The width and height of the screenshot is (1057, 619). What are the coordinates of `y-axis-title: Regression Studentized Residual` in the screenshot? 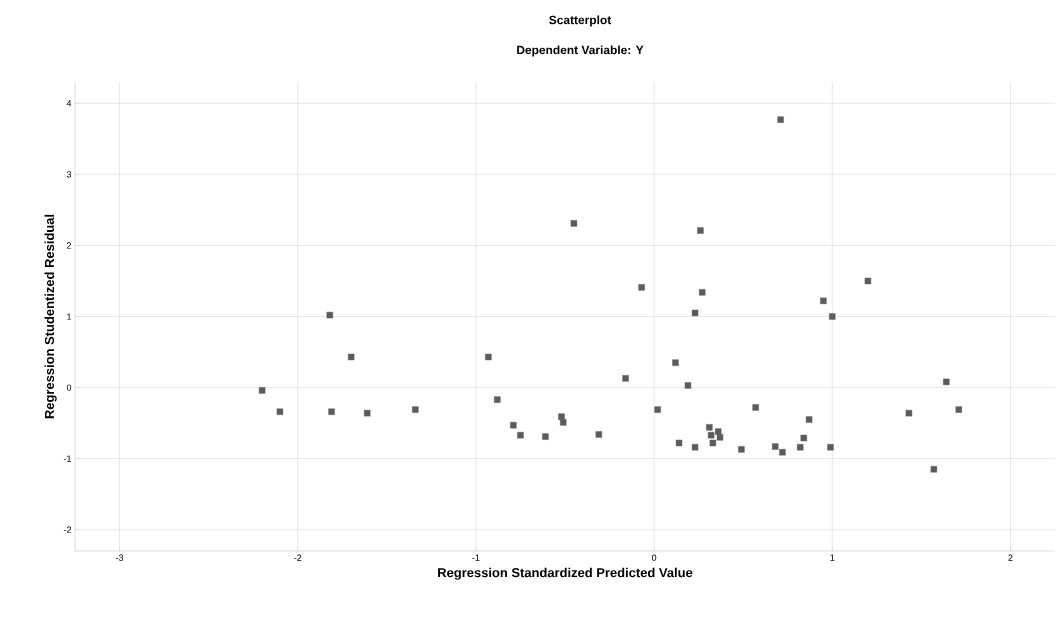 It's located at (50, 316).